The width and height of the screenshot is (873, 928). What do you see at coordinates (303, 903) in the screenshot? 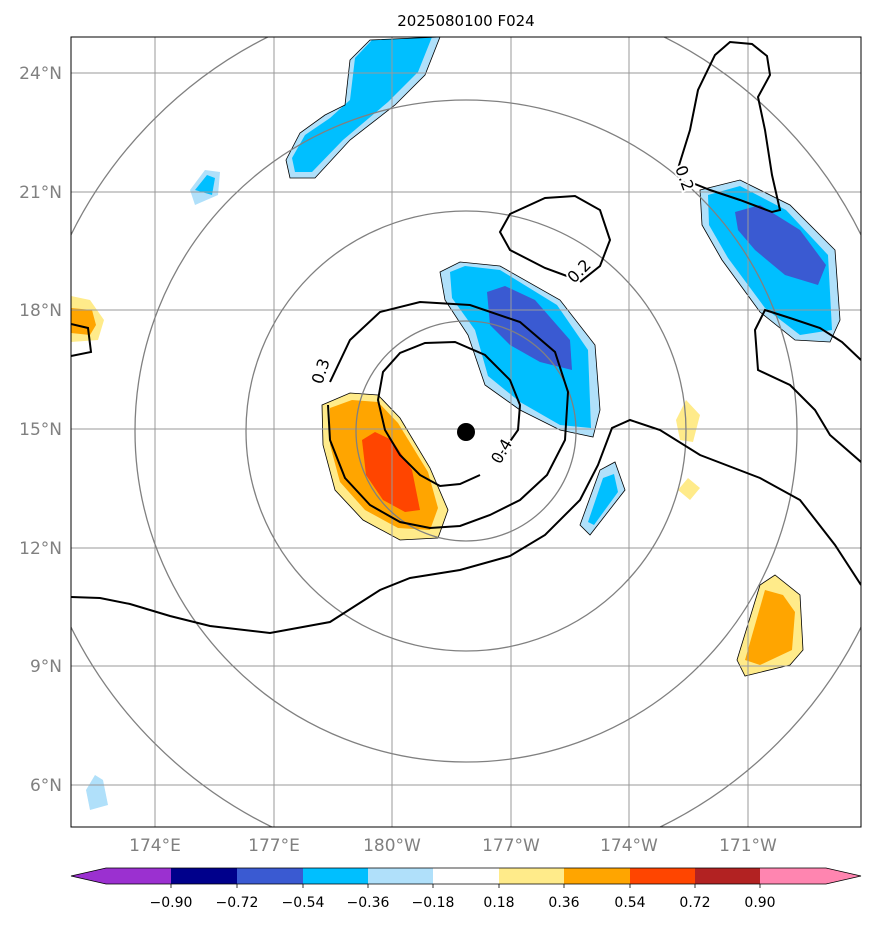
I see `colorbar-tick-label: −0.54` at bounding box center [303, 903].